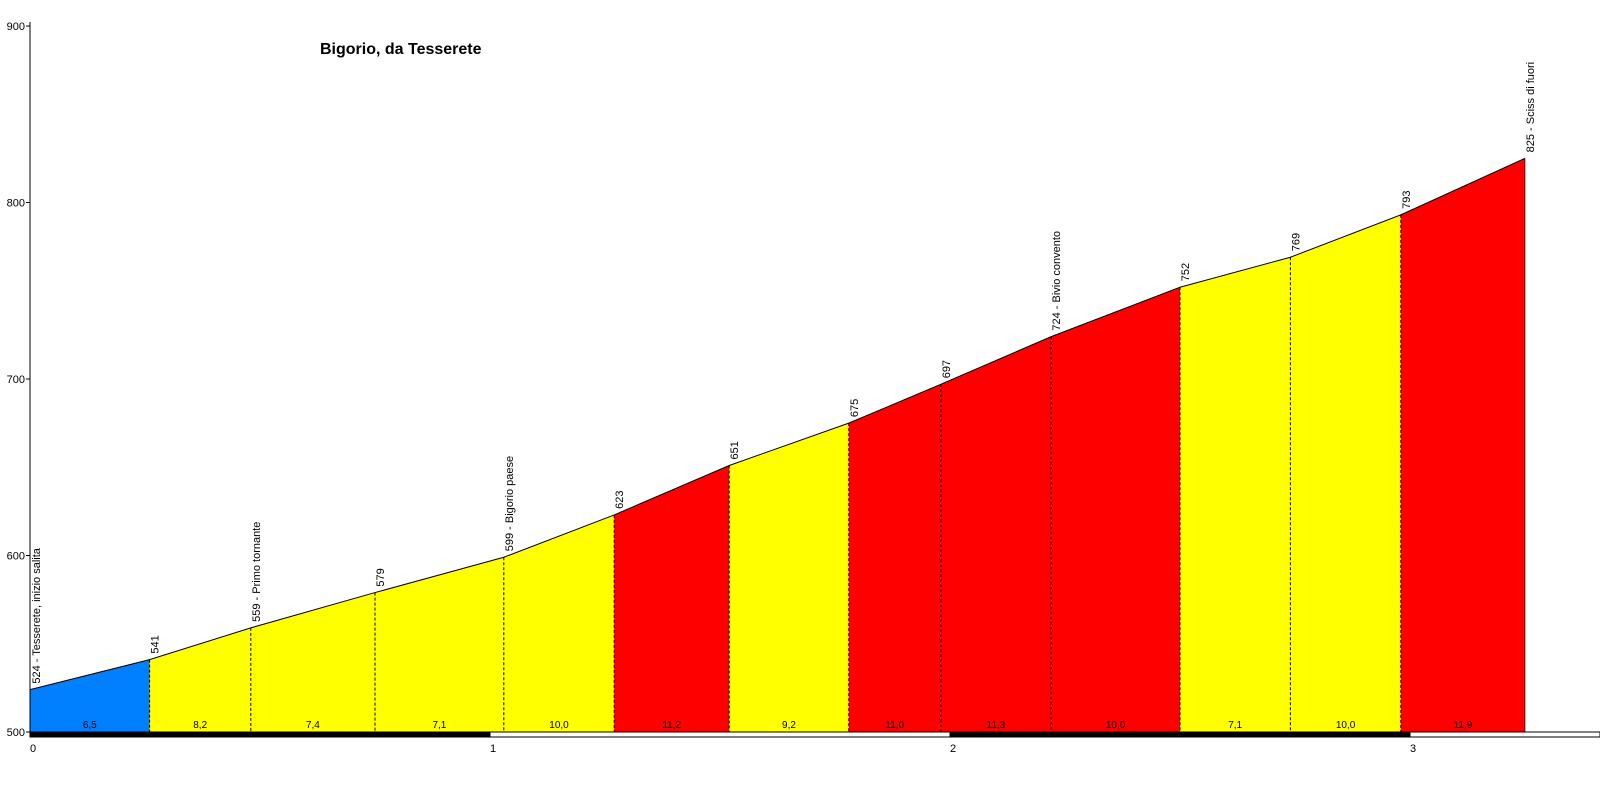 Image resolution: width=1600 pixels, height=800 pixels. What do you see at coordinates (1413, 749) in the screenshot?
I see `x-tick-label: 3` at bounding box center [1413, 749].